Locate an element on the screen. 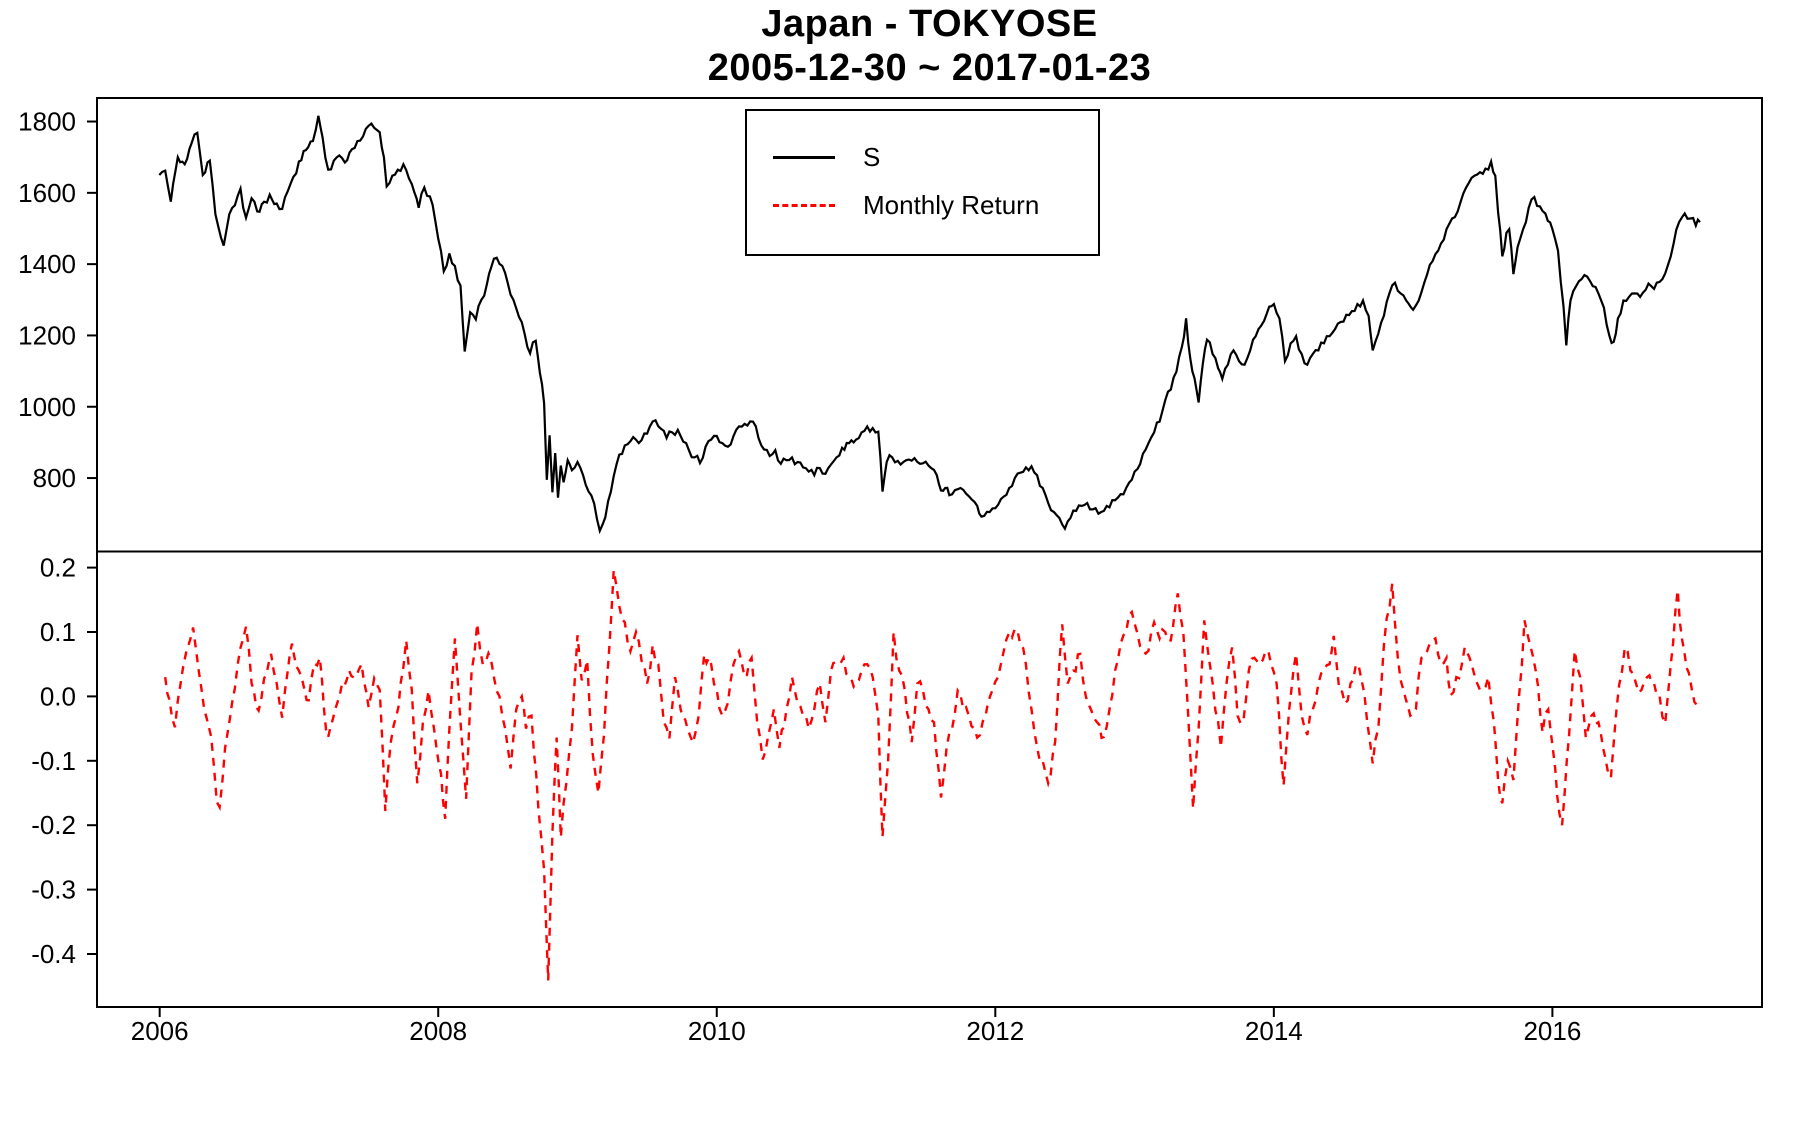 The width and height of the screenshot is (1800, 1122). y-axis-tick-label: 1000 is located at coordinates (47, 407).